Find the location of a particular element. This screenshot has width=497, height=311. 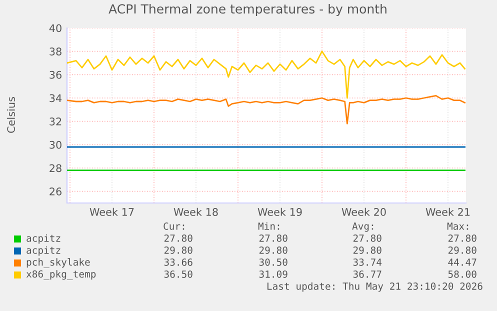

text: 33.74 is located at coordinates (367, 262).